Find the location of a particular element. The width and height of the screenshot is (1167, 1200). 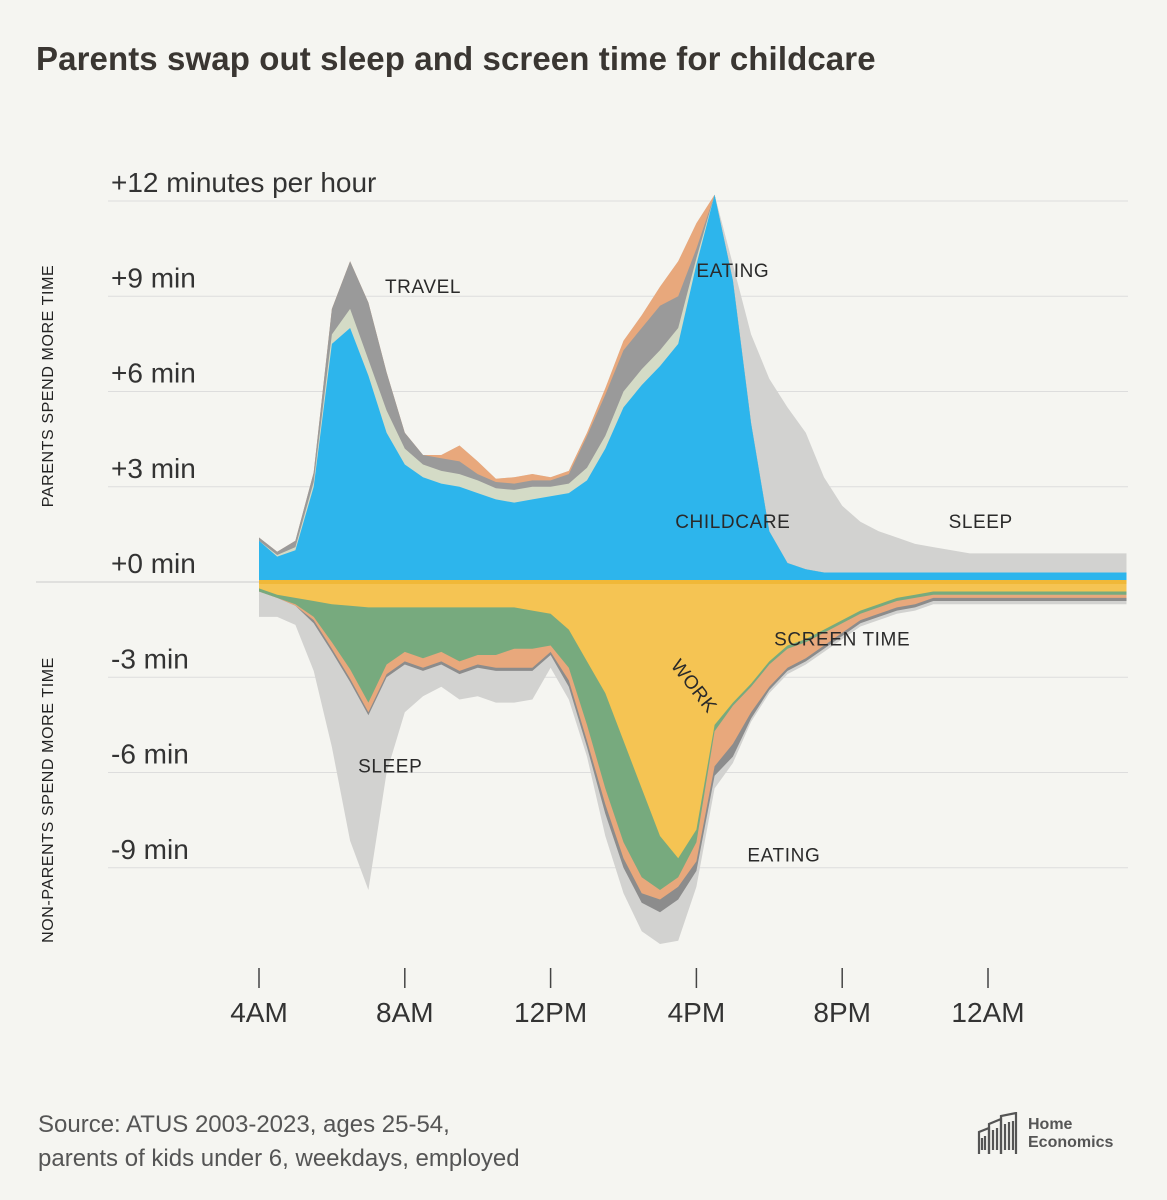

logo-line-2: Economics is located at coordinates (1071, 1142).